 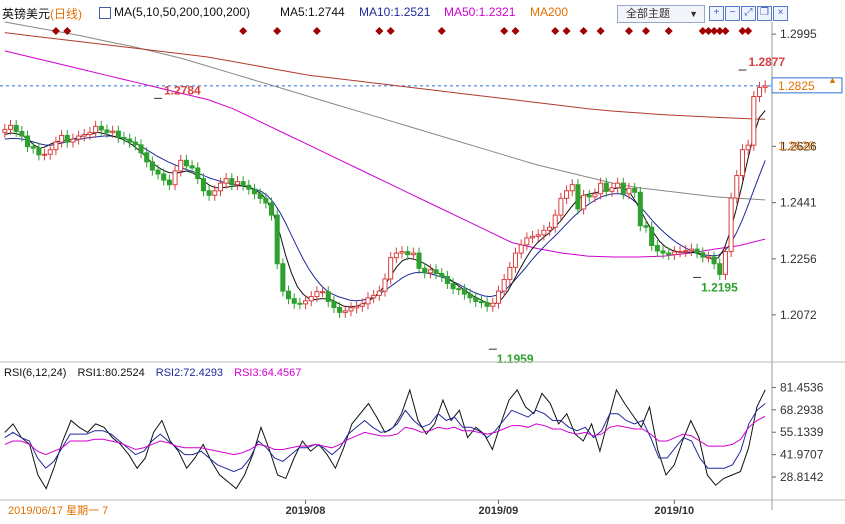 I want to click on instrument-name: 英镑美元, so click(x=26, y=14).